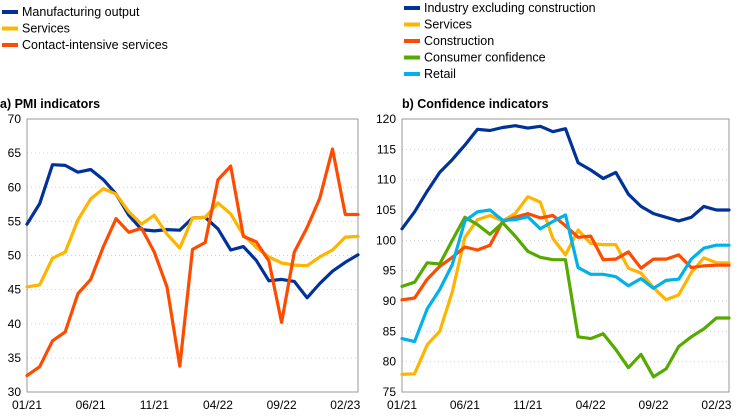 Image resolution: width=744 pixels, height=417 pixels. Describe the element at coordinates (386, 119) in the screenshot. I see `y-tick-label: 120` at that location.